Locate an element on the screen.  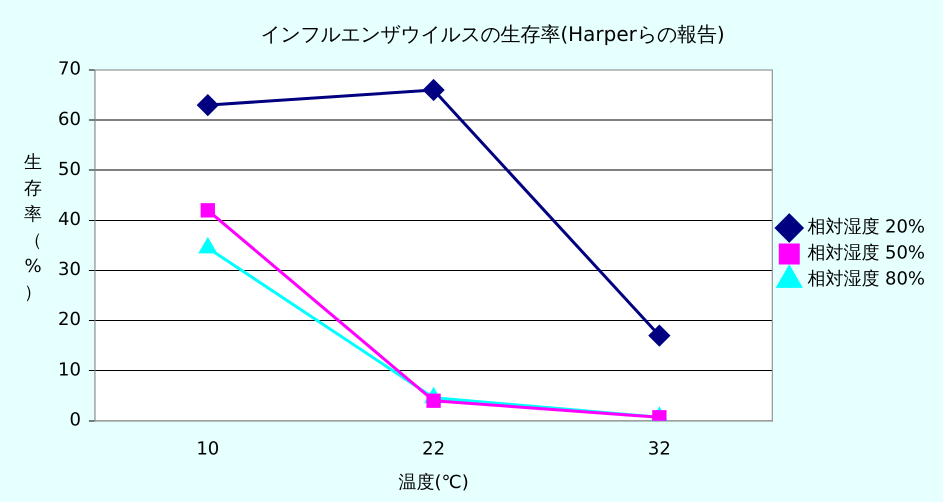
y-tick-label: 40 is located at coordinates (69, 219).